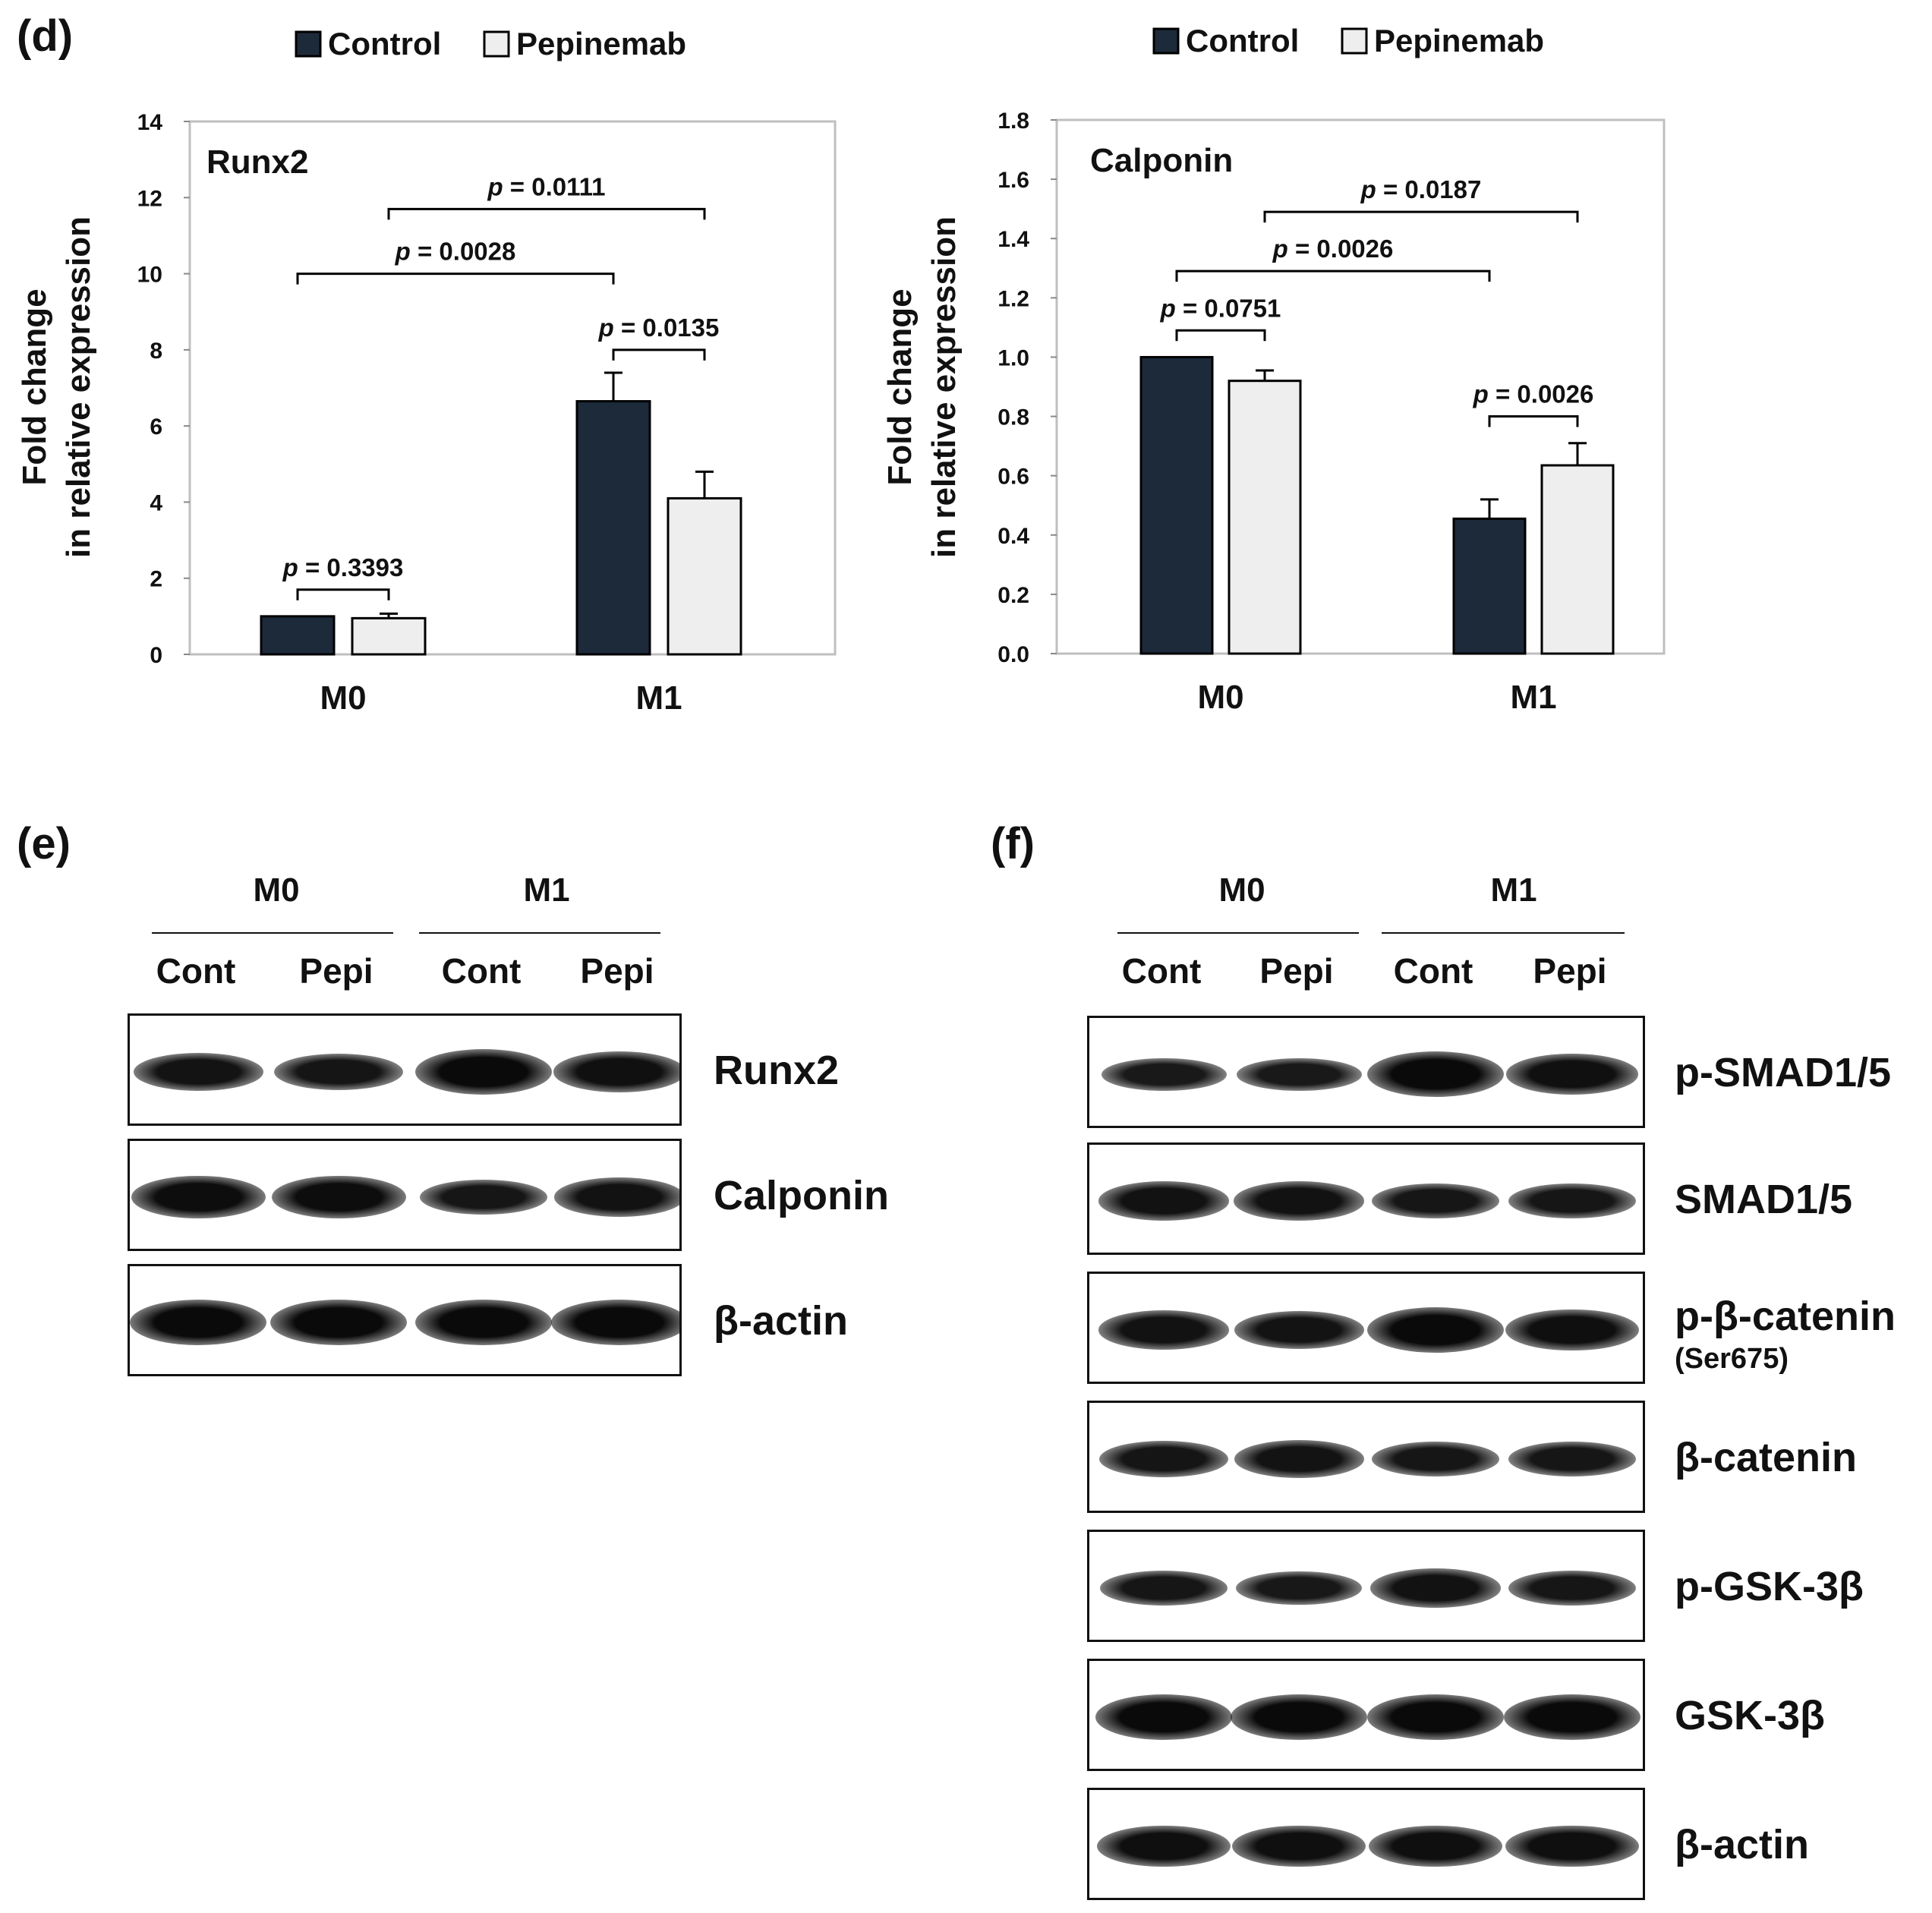 This screenshot has height=1913, width=1932. I want to click on y-tick-label: 2, so click(156, 579).